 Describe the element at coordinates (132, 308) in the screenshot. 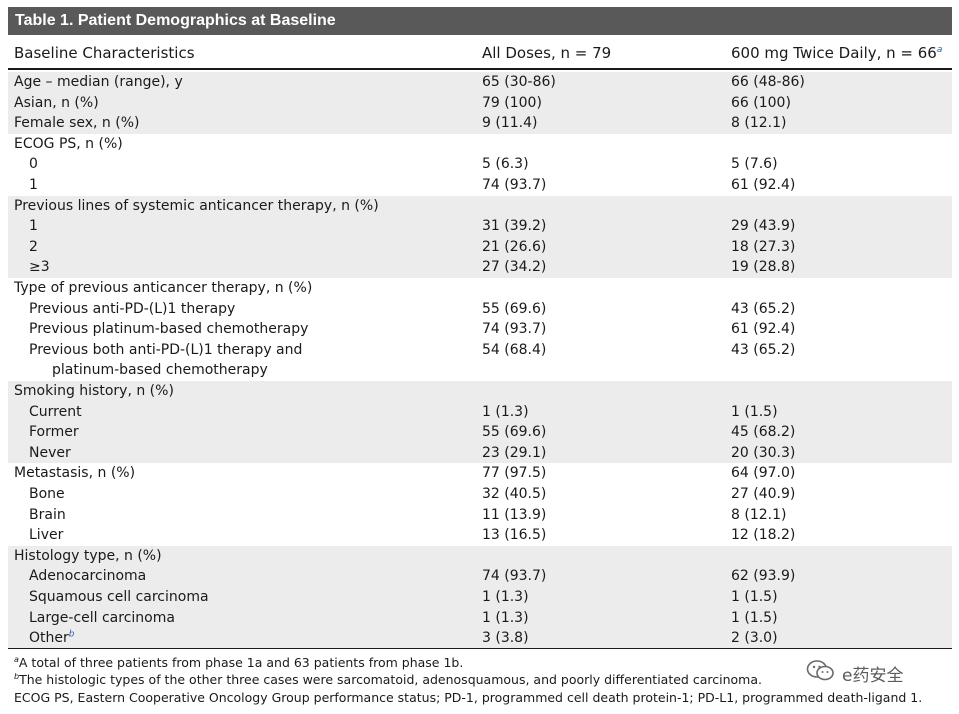

I see `row-label-text: Previous anti-PD-(L)1 therapy` at that location.